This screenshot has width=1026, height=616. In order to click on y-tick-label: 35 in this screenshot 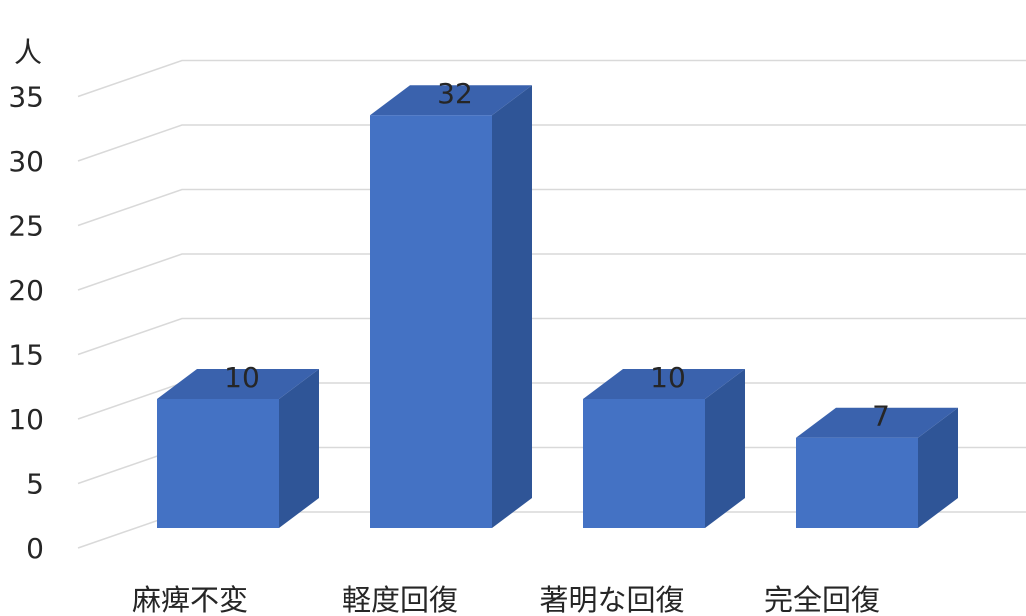, I will do `click(26, 97)`.